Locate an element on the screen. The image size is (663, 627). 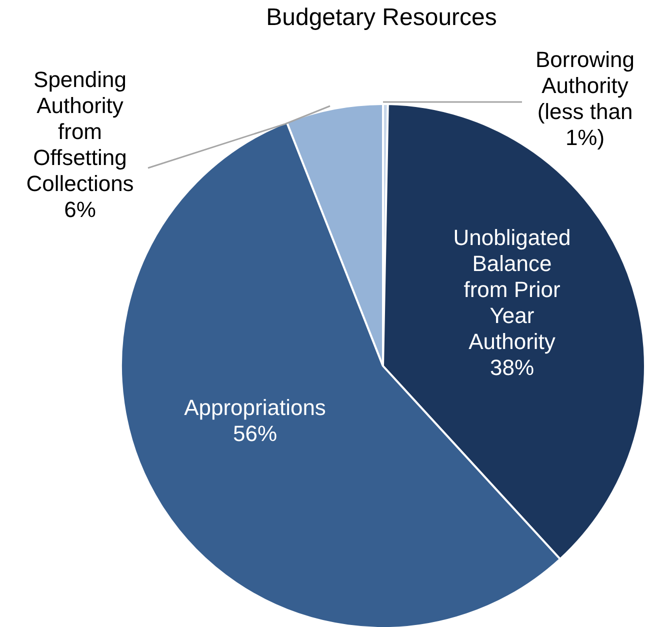
slice-label: Unobligated Balance from Prior Year Authority is located at coordinates (512, 289).